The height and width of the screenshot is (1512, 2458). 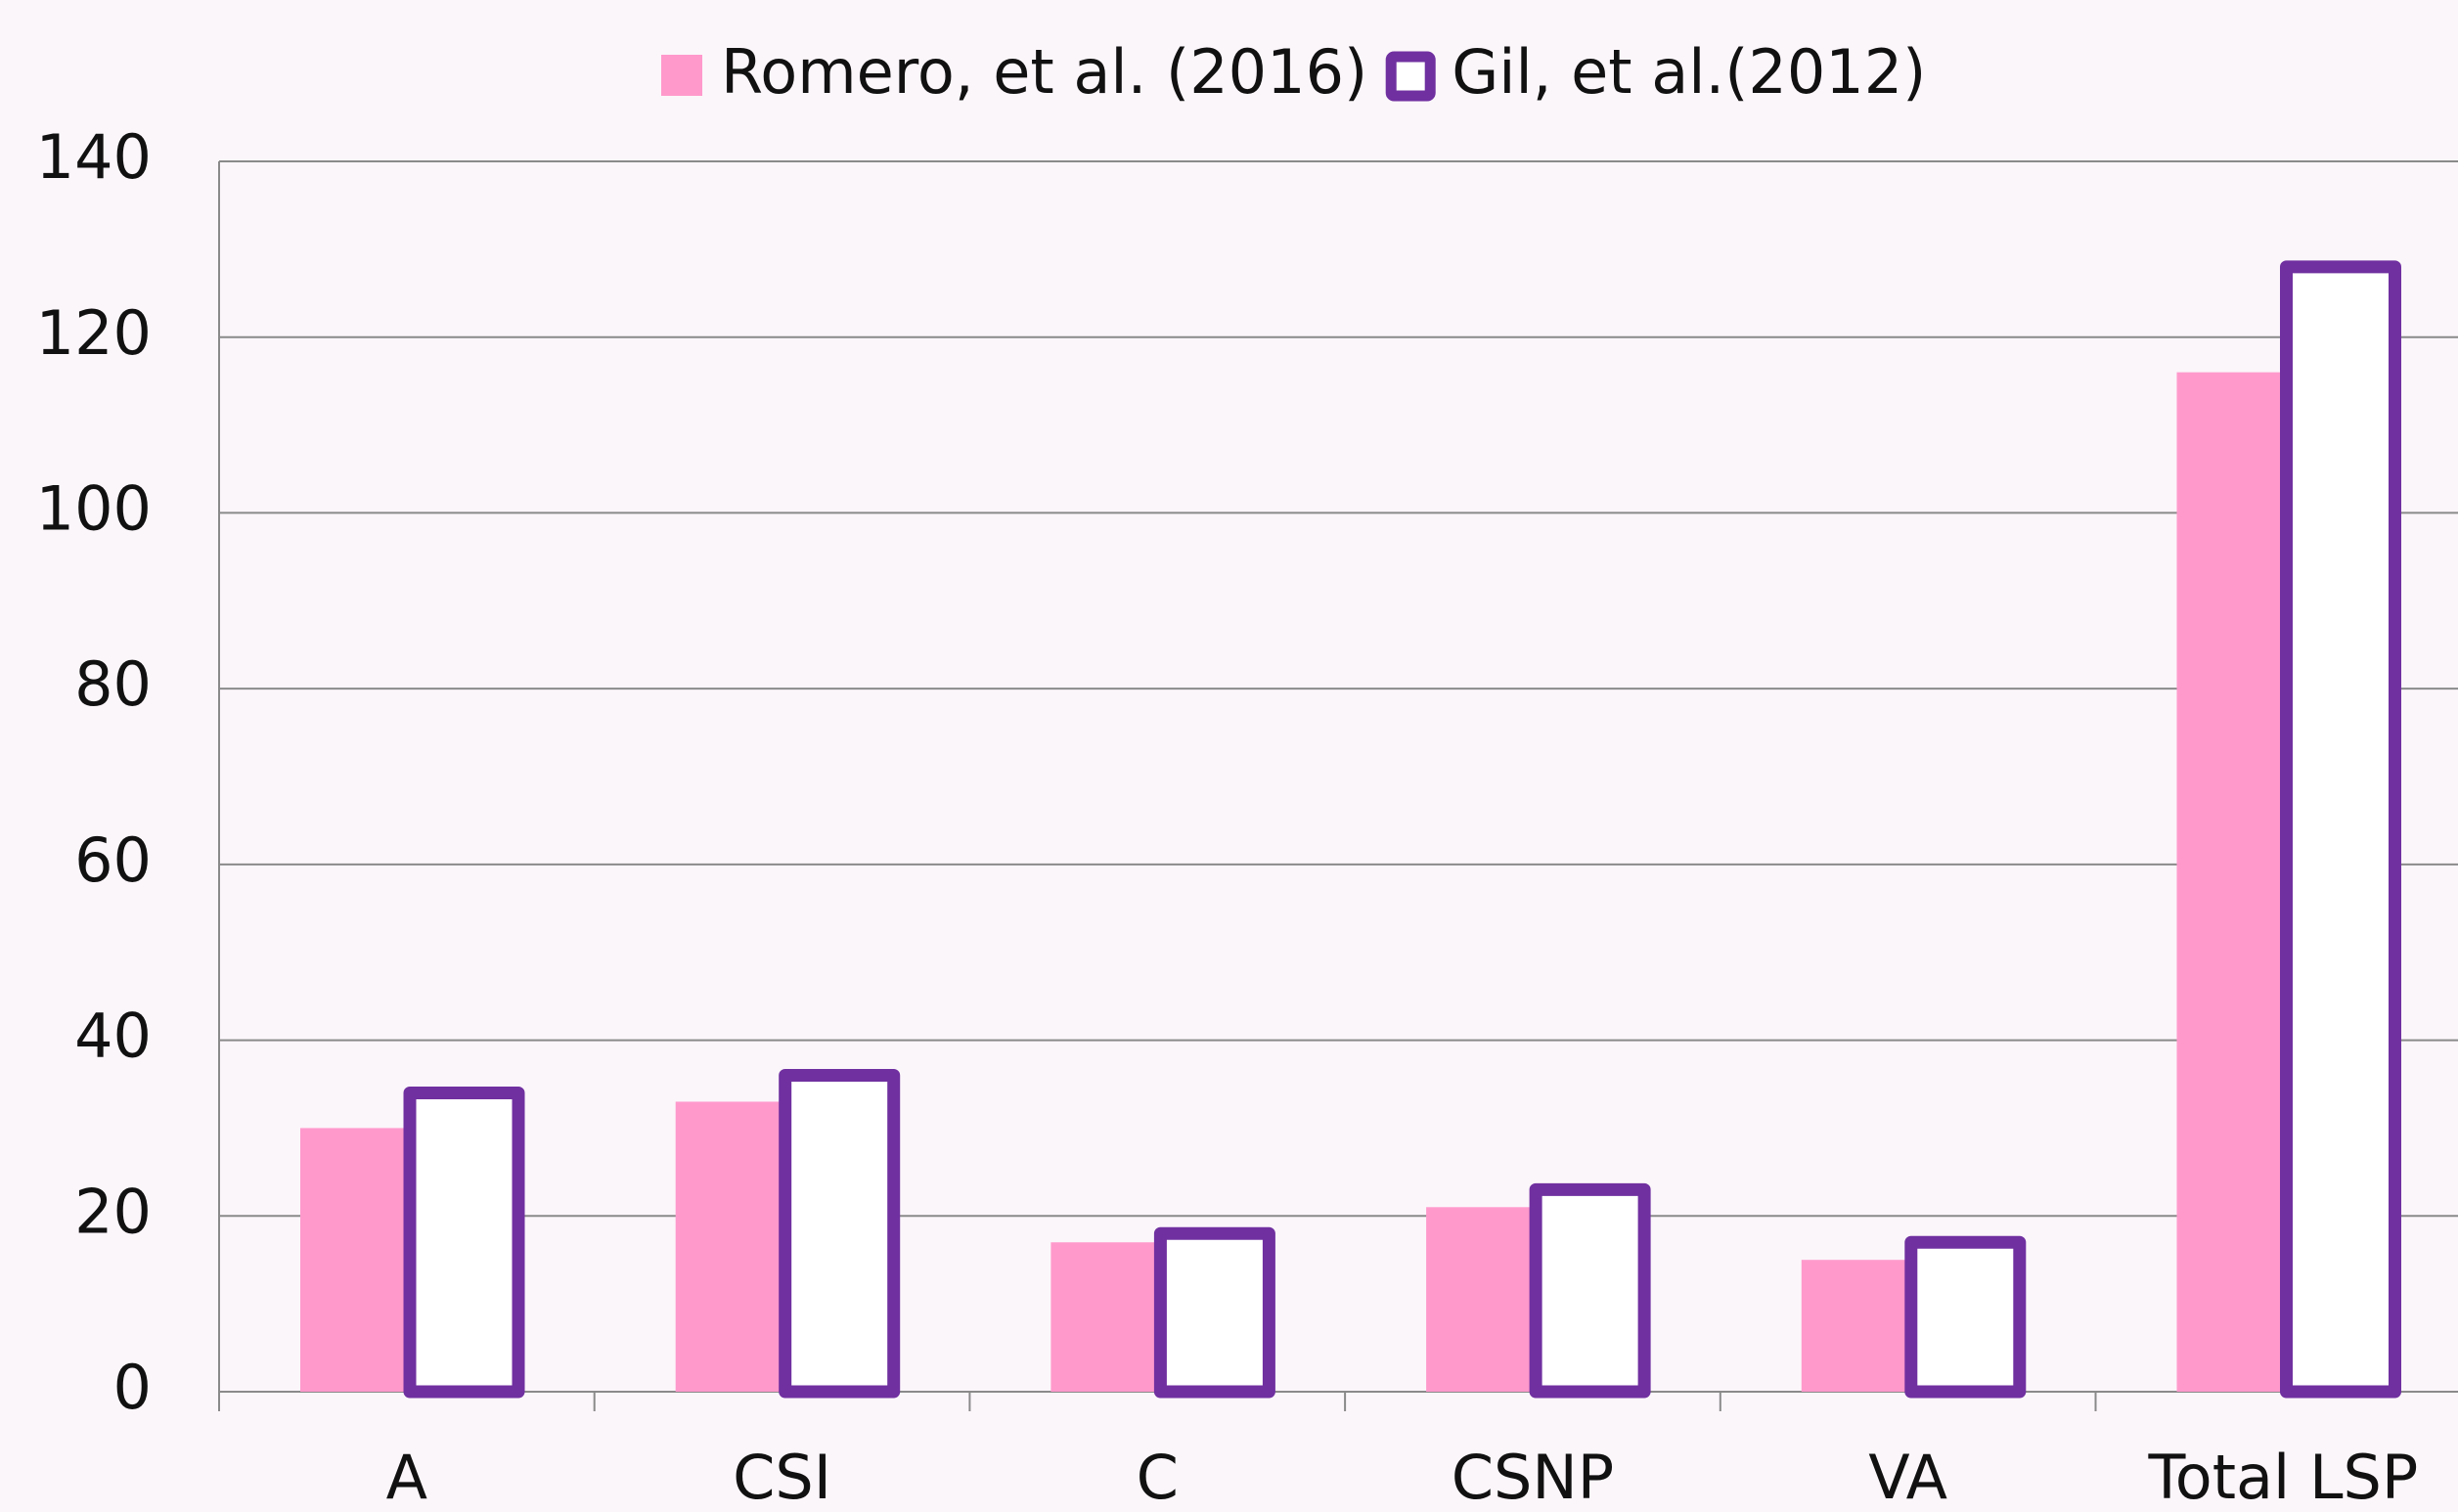 I want to click on y-tick-label: 40, so click(x=113, y=1036).